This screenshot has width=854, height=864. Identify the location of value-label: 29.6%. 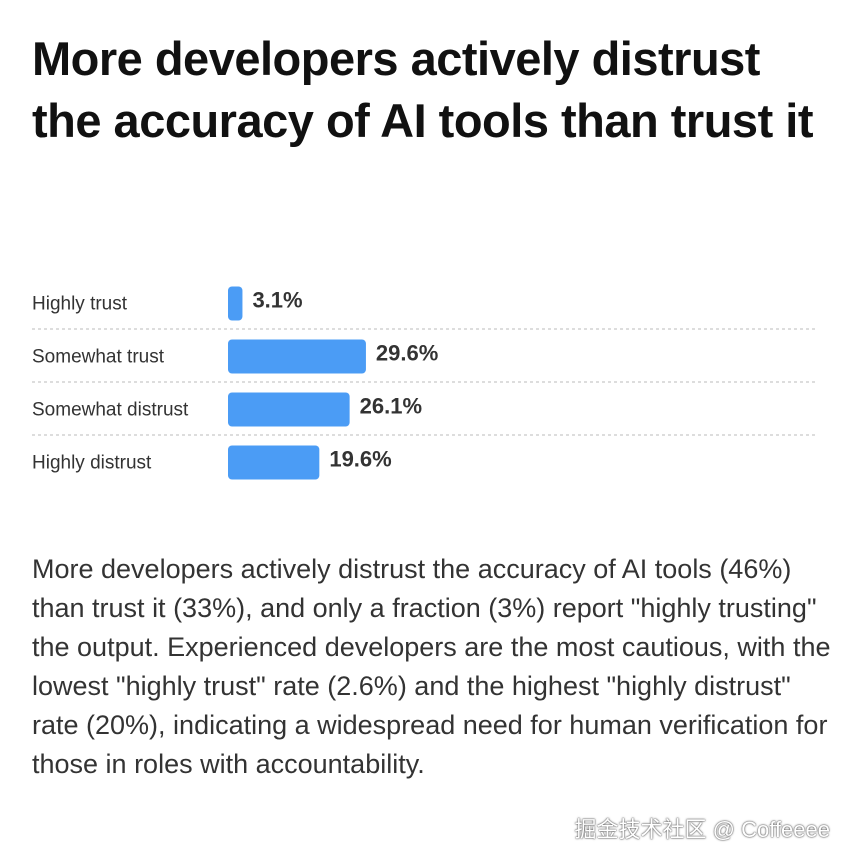
(407, 352).